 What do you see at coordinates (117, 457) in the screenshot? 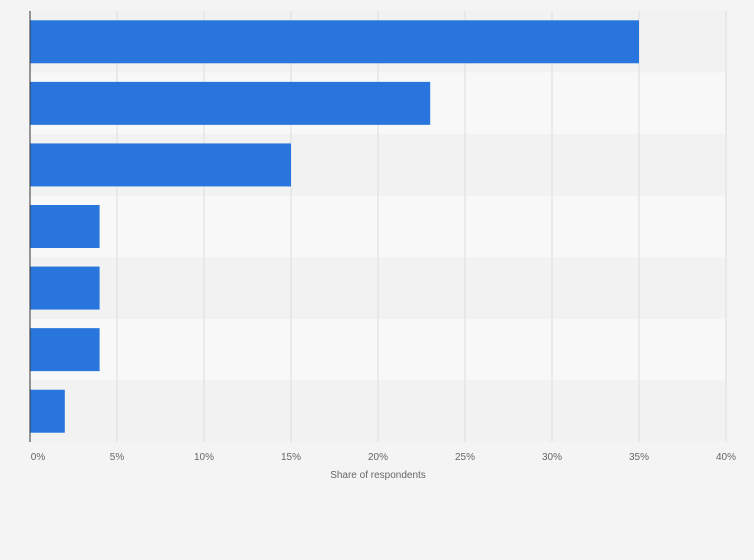
I see `x-tick-label: 5%` at bounding box center [117, 457].